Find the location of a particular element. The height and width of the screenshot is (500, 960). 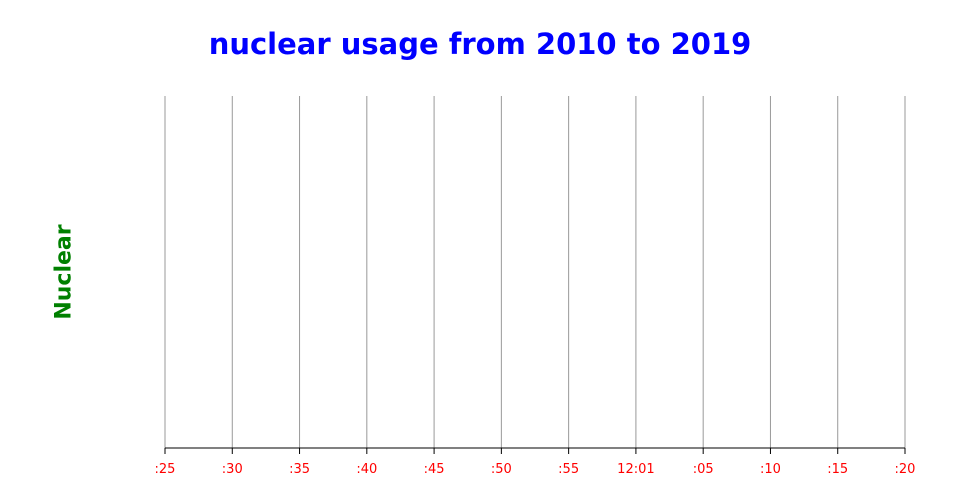

x-tick-label: :45 is located at coordinates (434, 469).